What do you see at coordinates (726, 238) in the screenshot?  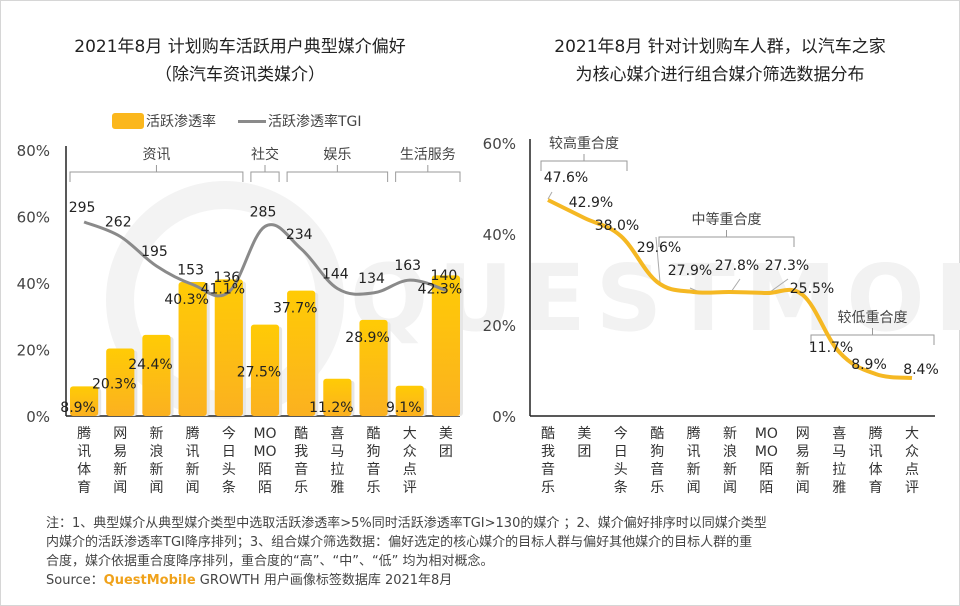 I see `group-中等重合度-bracket` at bounding box center [726, 238].